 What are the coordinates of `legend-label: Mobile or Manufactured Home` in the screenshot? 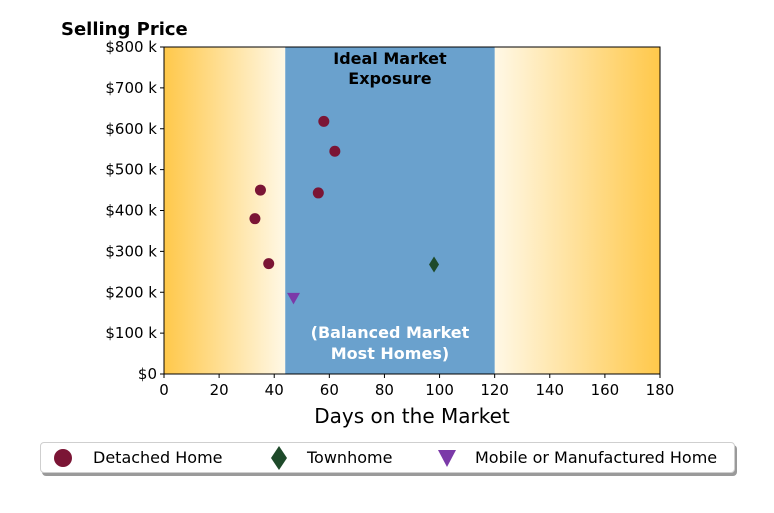 It's located at (596, 457).